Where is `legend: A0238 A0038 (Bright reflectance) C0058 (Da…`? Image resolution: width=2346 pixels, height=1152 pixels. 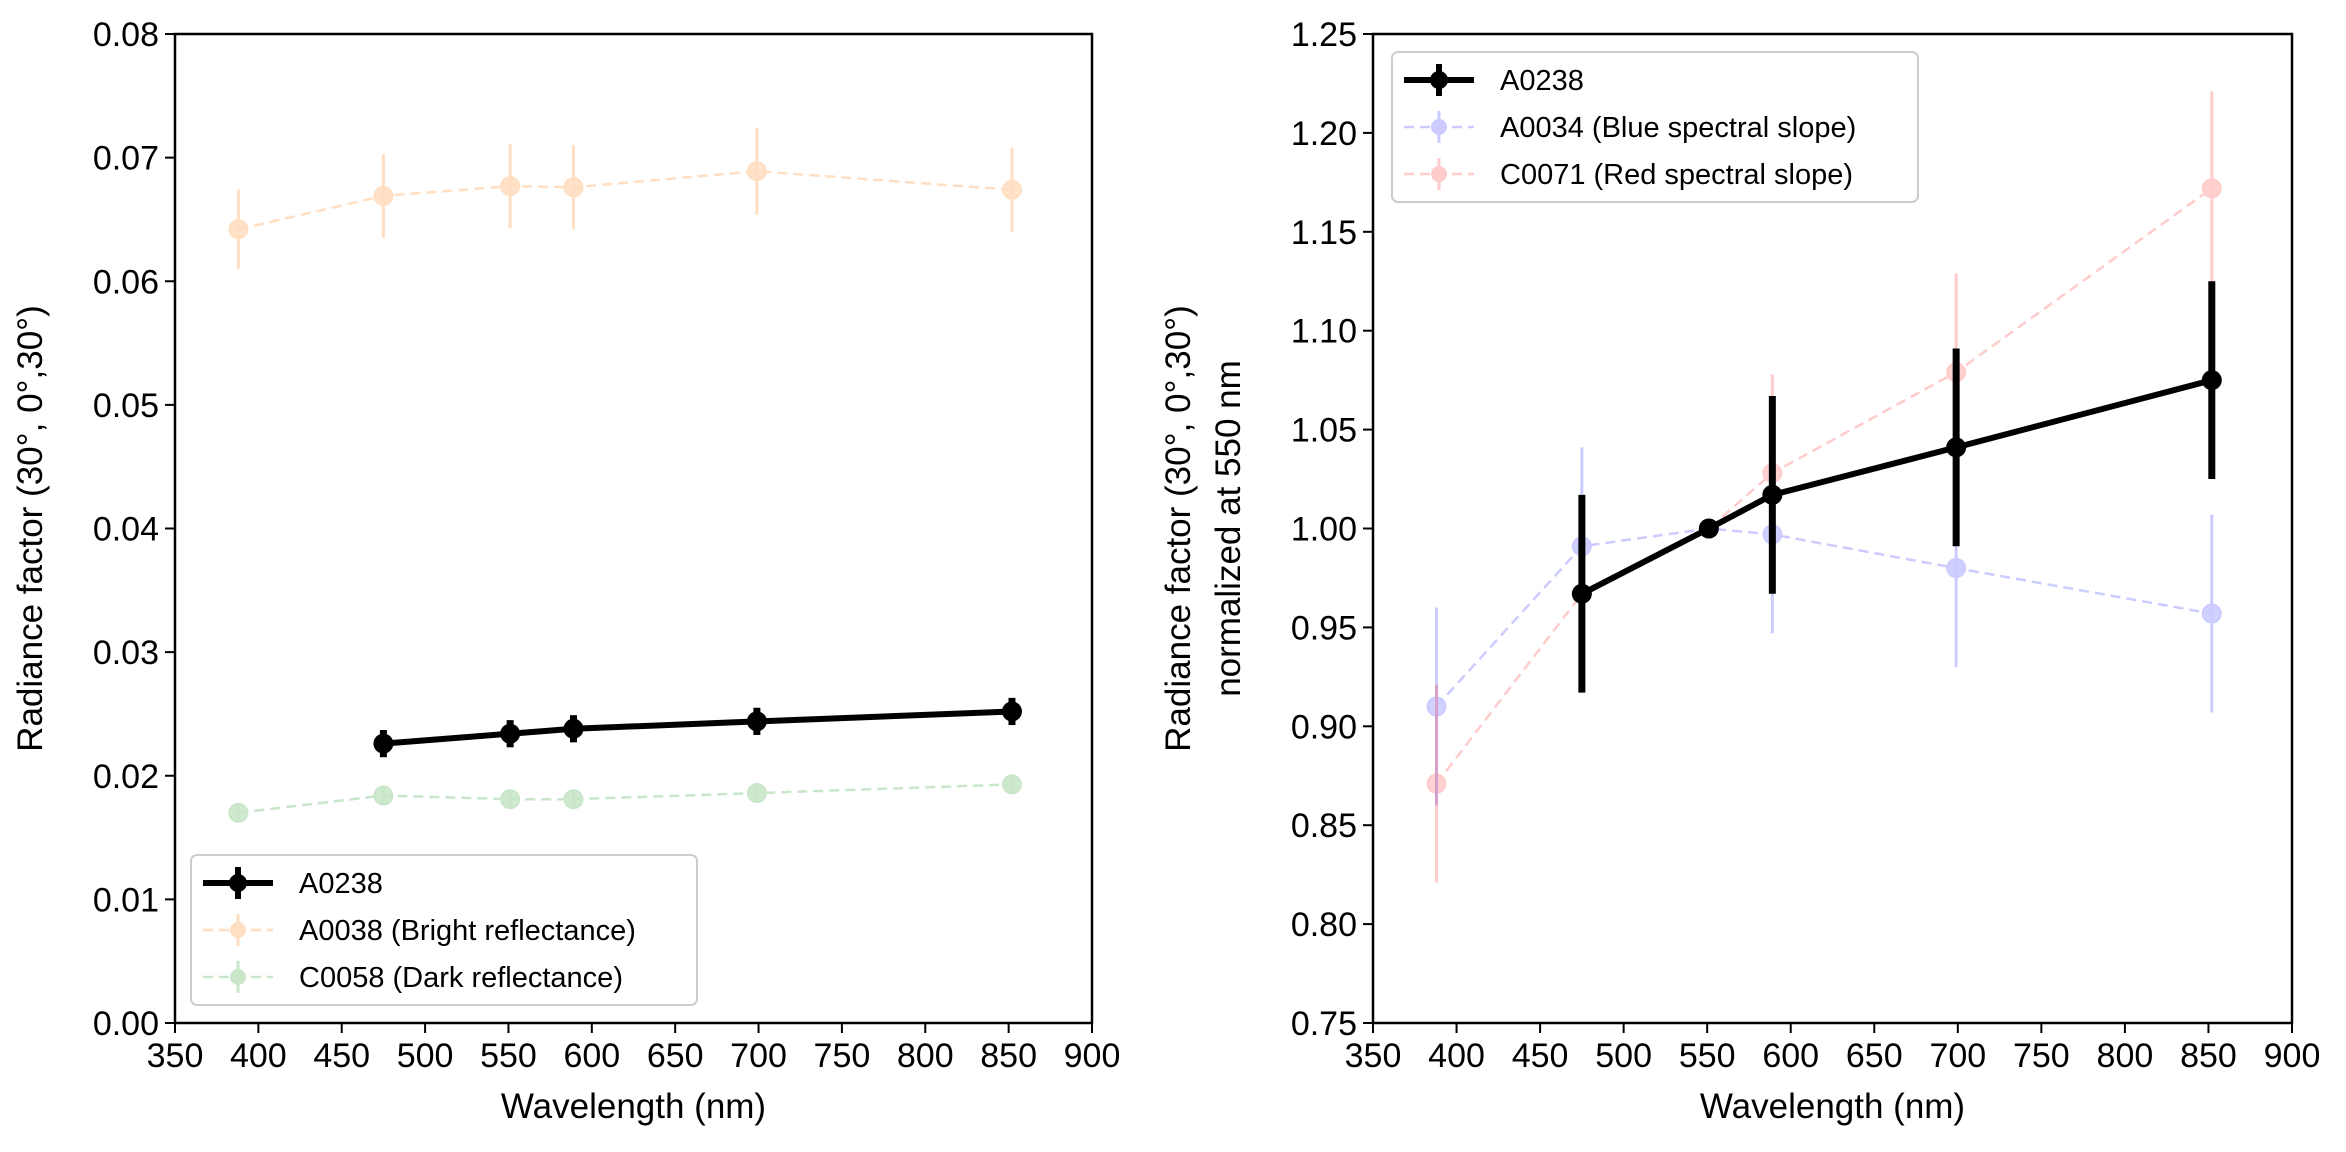
legend: A0238 A0038 (Bright reflectance) C0058 (Da… is located at coordinates (444, 930).